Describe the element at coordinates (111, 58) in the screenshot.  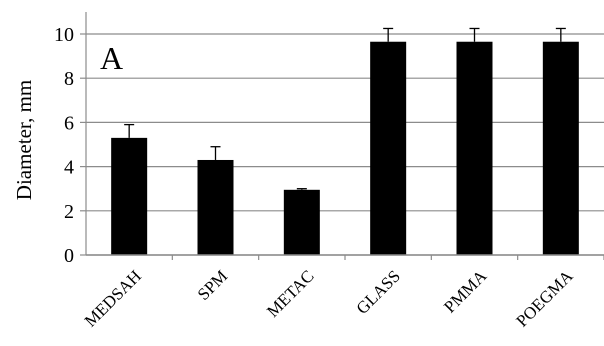
I see `panel-label: A` at that location.